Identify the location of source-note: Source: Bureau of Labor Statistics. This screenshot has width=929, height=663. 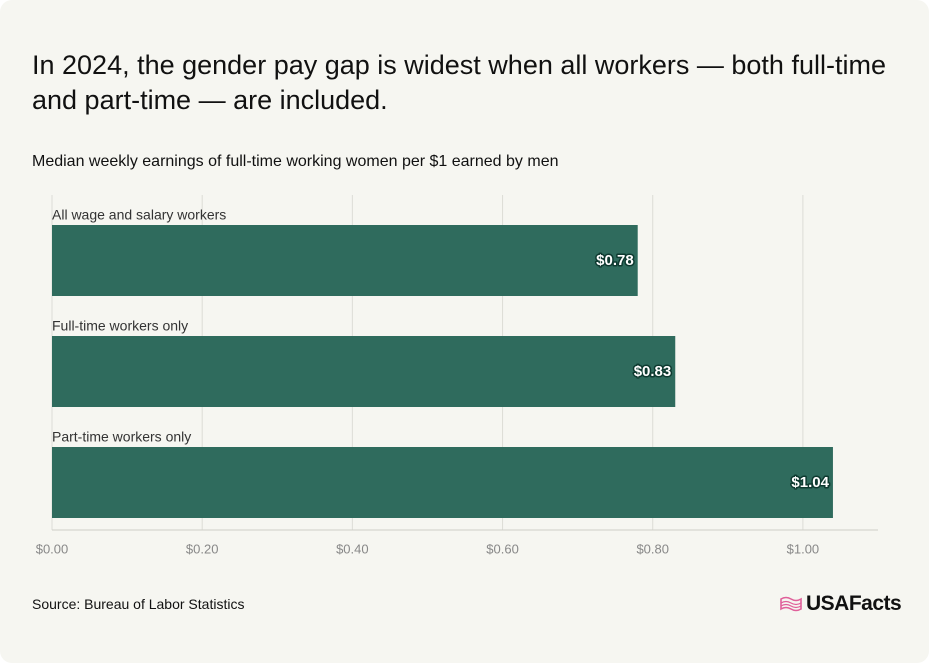
(138, 604).